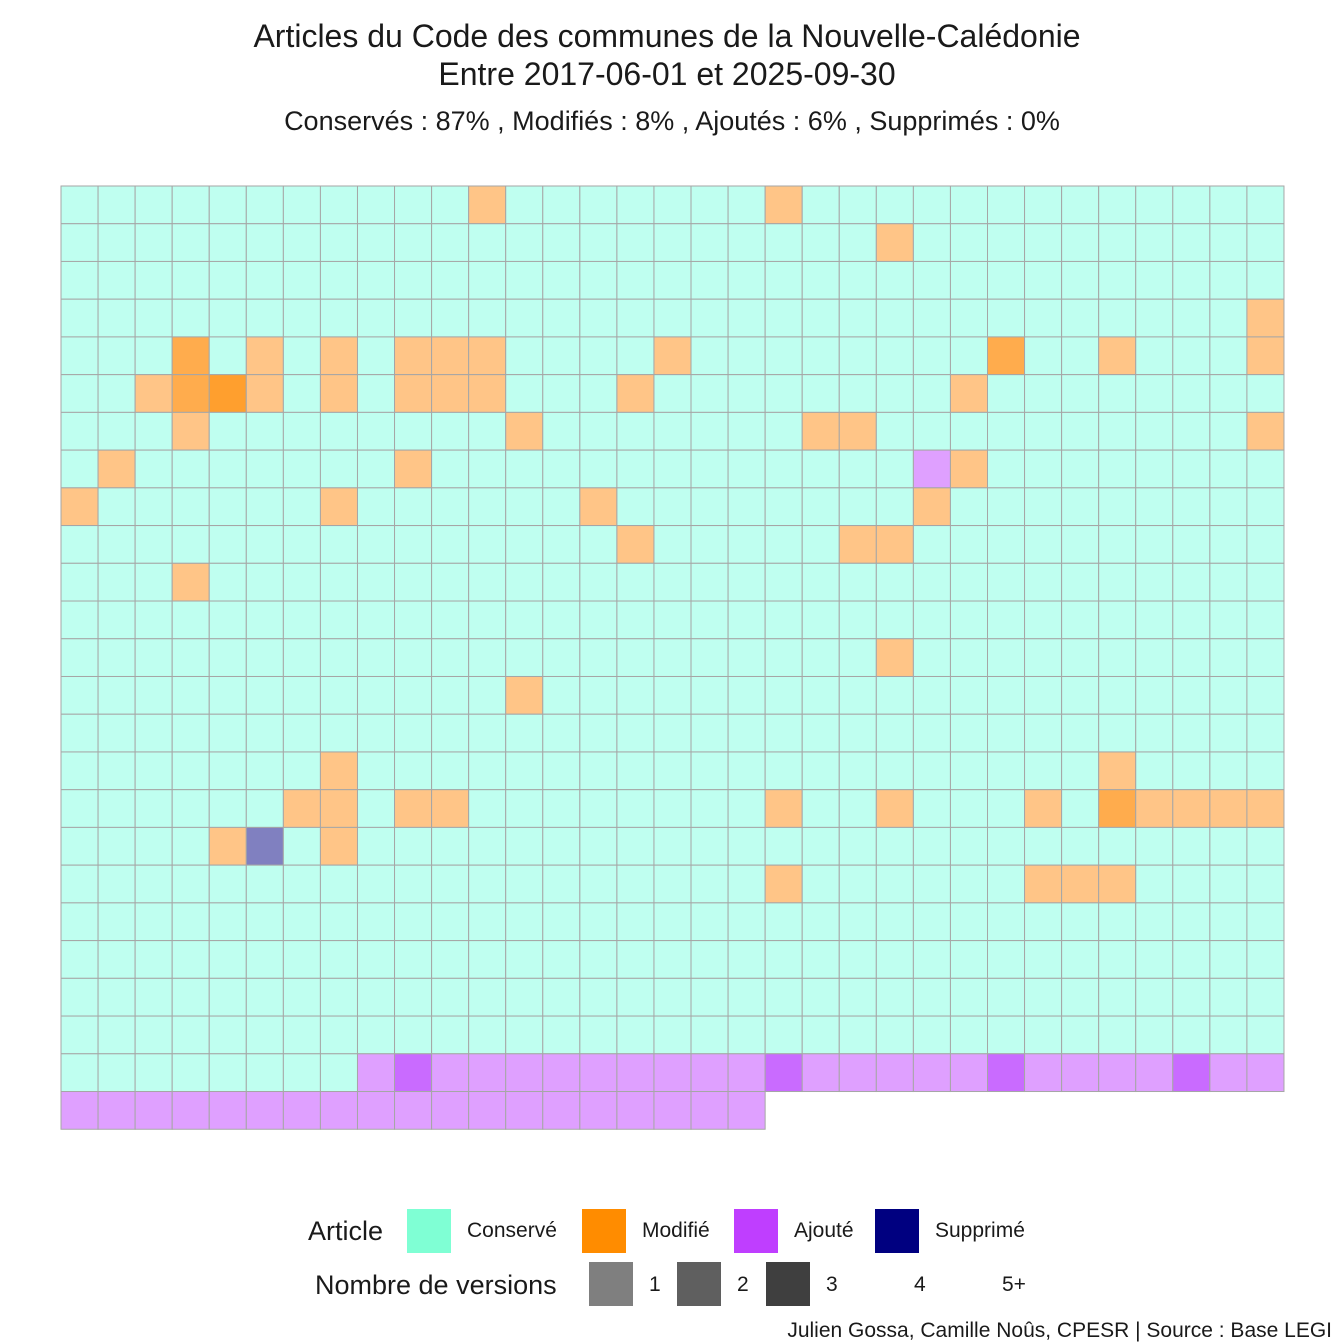  I want to click on cell-conserve-r3-c4, so click(227, 318).